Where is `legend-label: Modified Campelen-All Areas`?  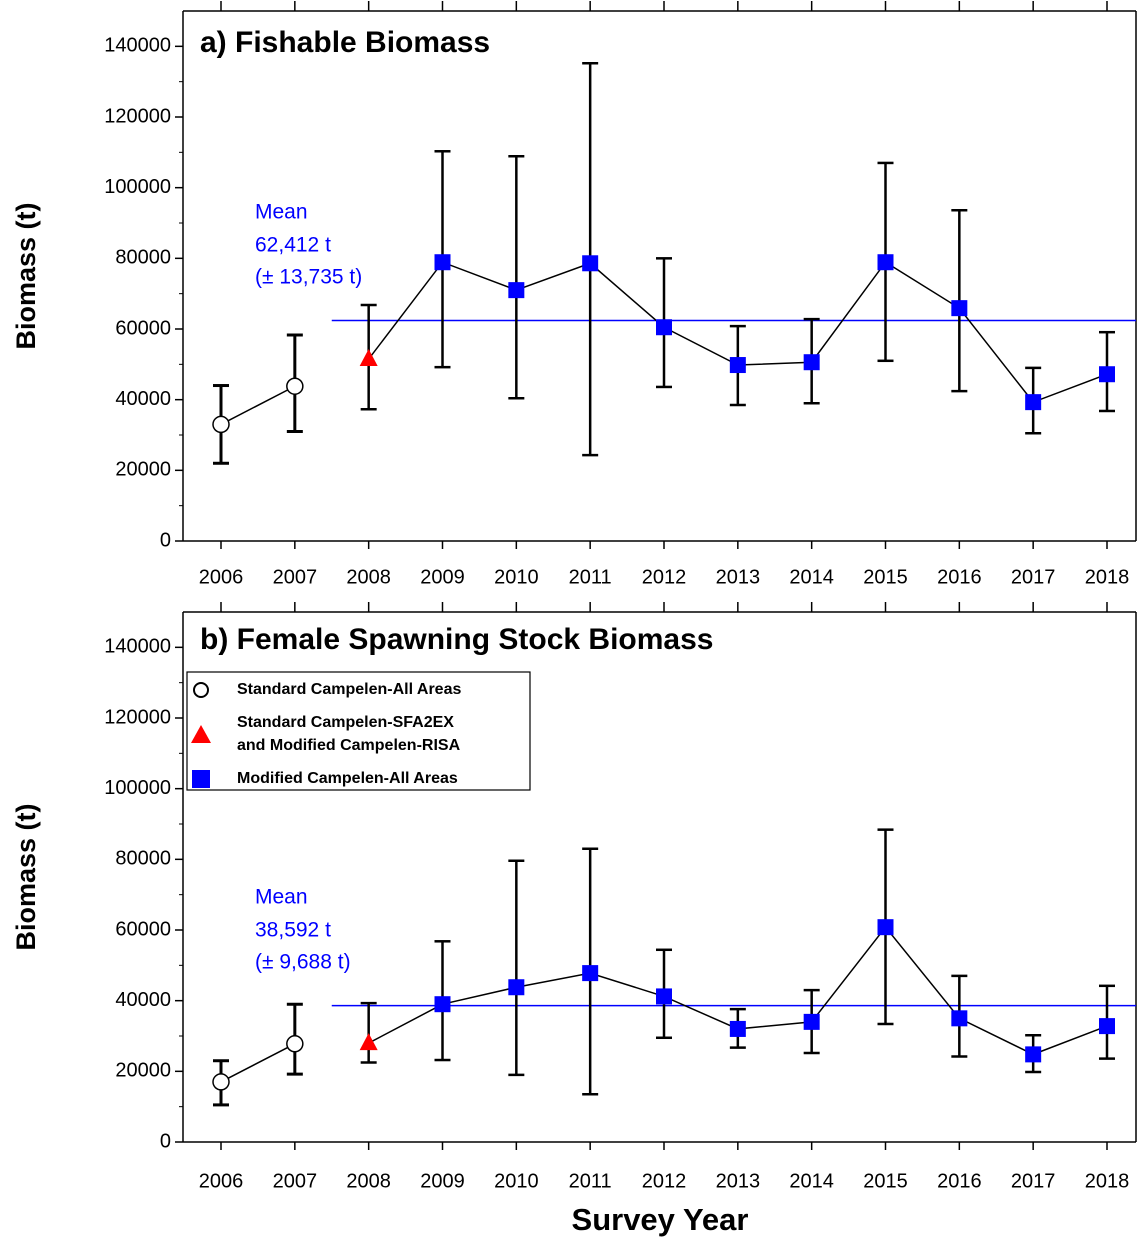
legend-label: Modified Campelen-All Areas is located at coordinates (347, 778).